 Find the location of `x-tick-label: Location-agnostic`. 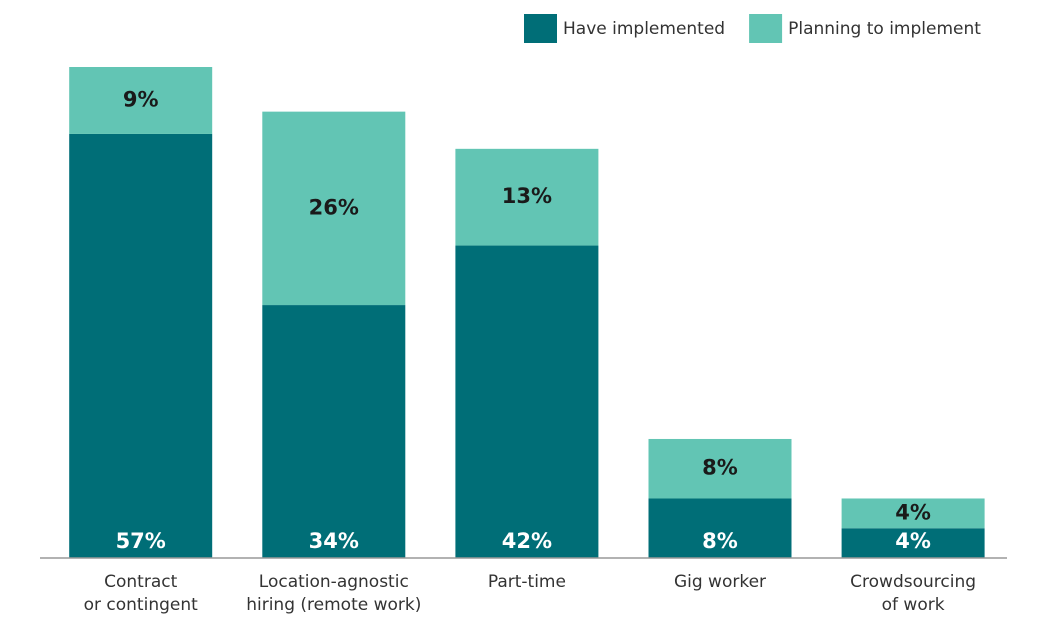

x-tick-label: Location-agnostic is located at coordinates (334, 582).